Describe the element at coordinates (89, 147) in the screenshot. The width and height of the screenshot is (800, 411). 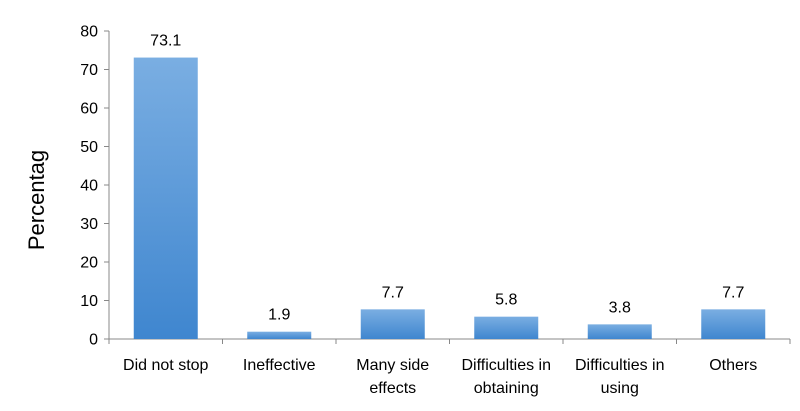
I see `y-tick-label: 50` at that location.